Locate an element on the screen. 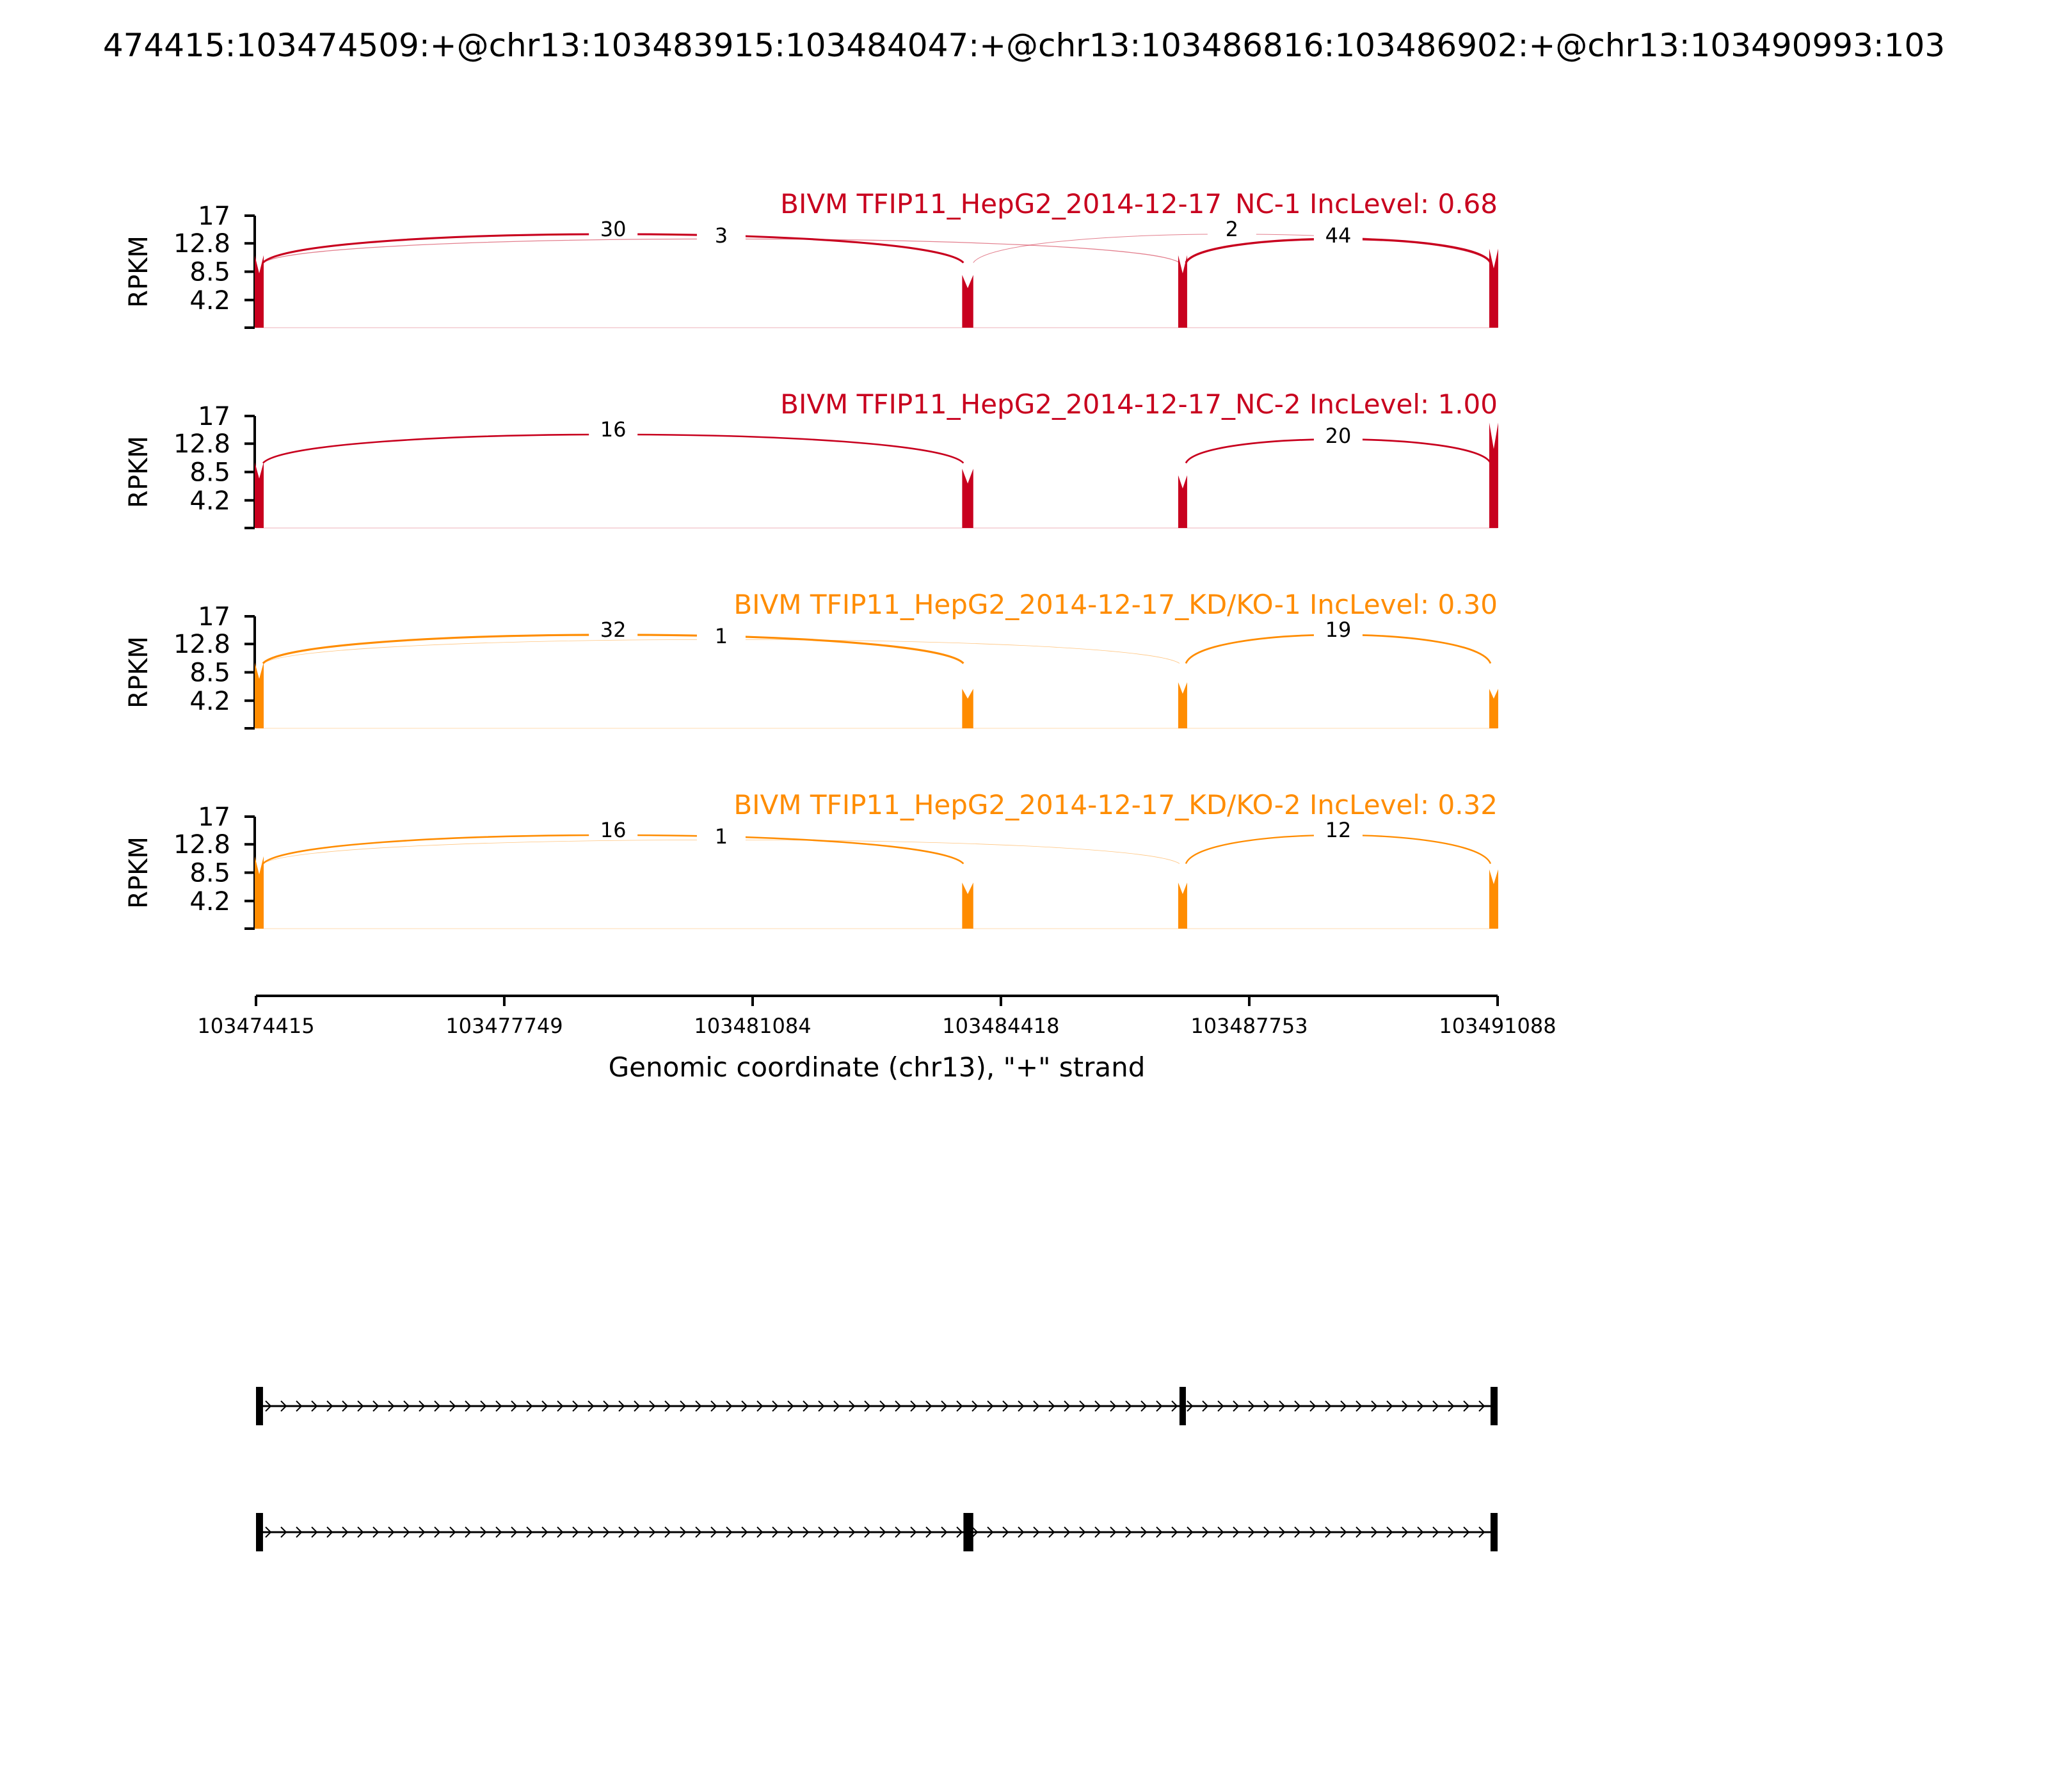  x-axis-label: Genomic coordinate (chr13), "+" strand is located at coordinates (877, 1067).